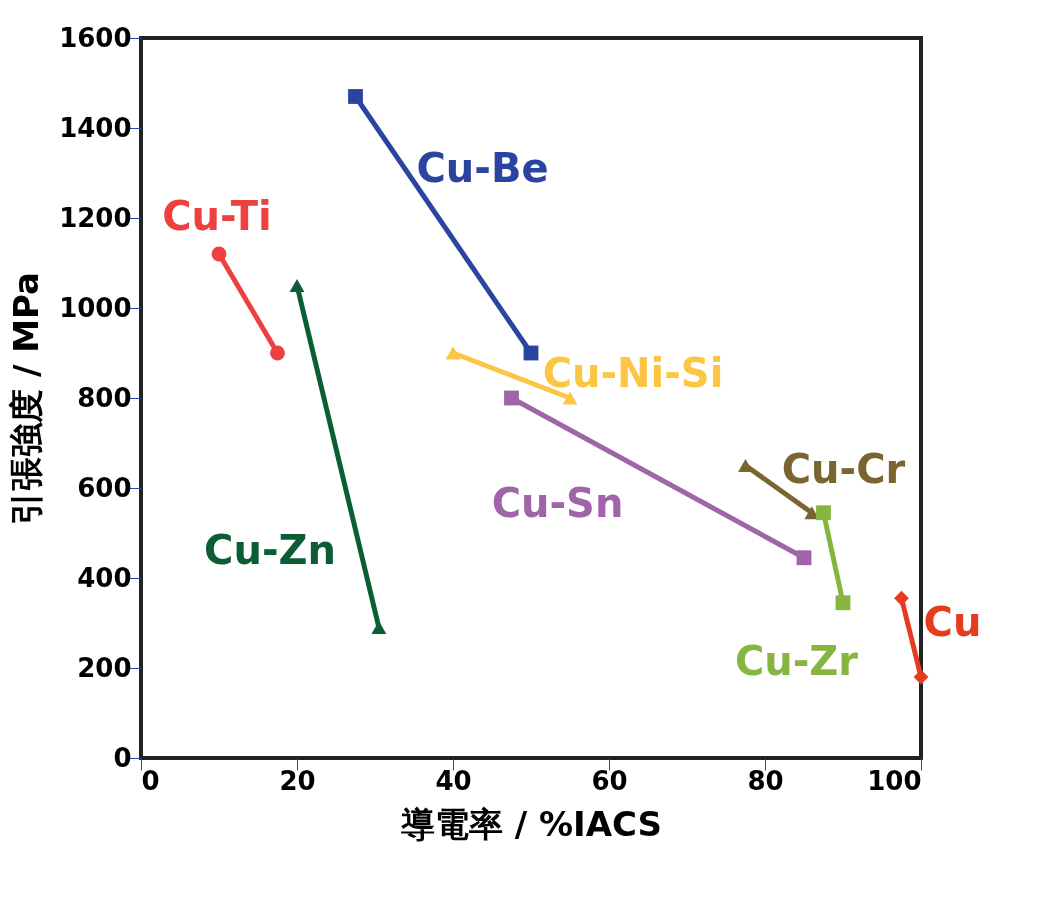 The image size is (1059, 897). Describe the element at coordinates (150, 780) in the screenshot. I see `x-tick-label: 0` at that location.